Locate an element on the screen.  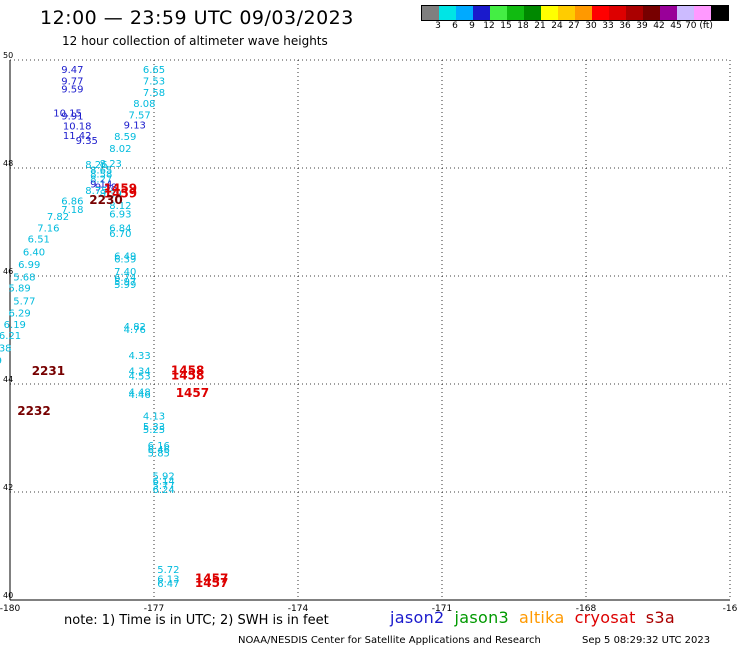
legend-label: 18 is located at coordinates (523, 26).